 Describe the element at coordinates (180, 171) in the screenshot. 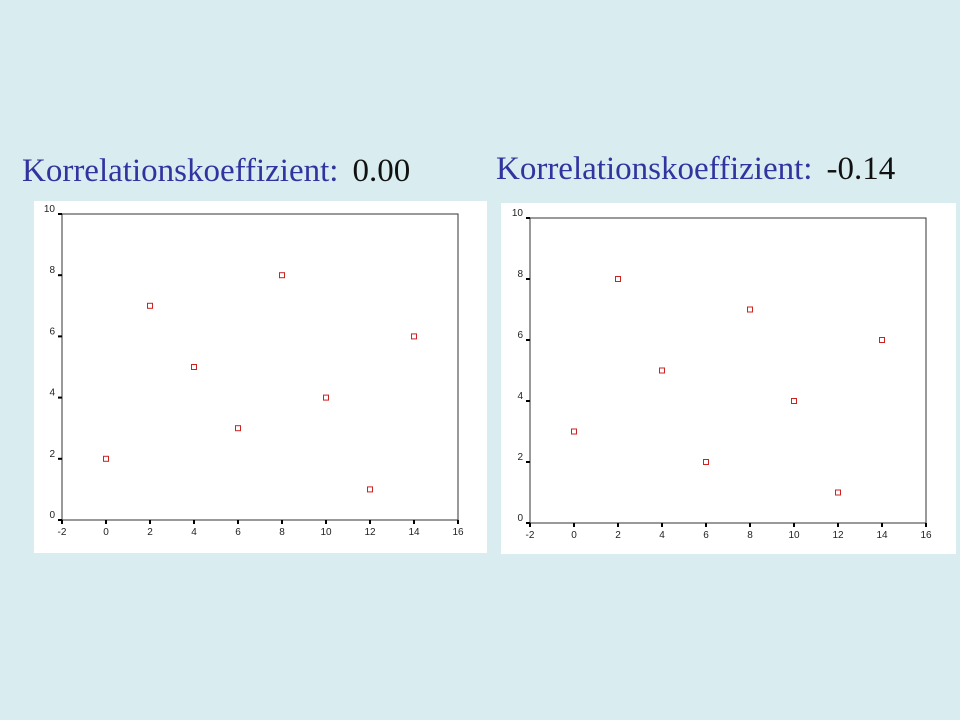

I see `correlation-label-left: Korrelationskoeffizient:` at that location.